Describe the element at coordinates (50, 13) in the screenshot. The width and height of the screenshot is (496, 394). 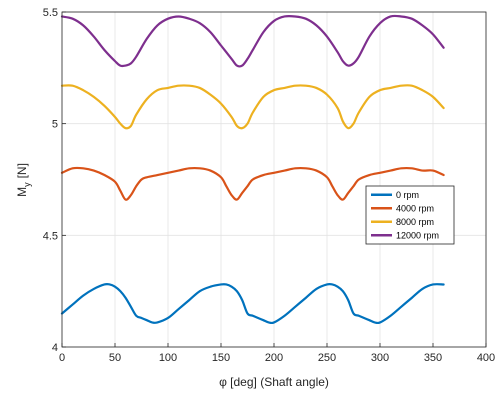
I see `y-tick-label: 5.5` at that location.